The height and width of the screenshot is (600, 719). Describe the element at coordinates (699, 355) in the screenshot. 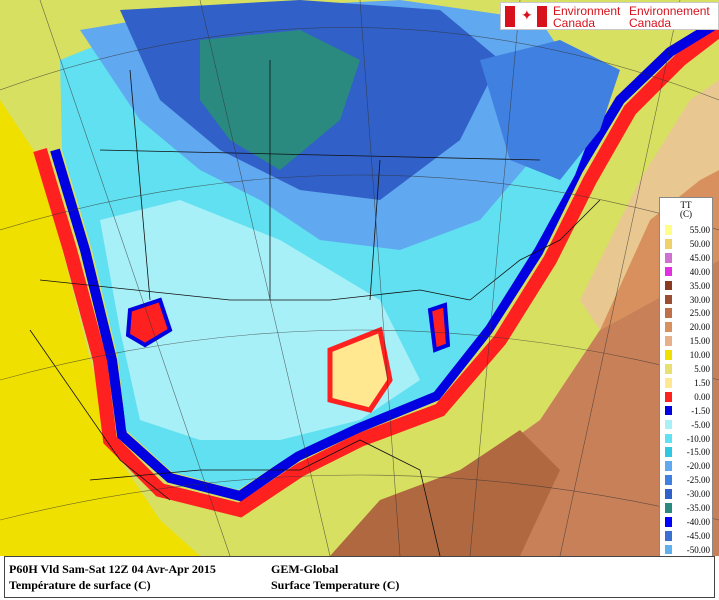

I see `legend-label: 10.00` at that location.